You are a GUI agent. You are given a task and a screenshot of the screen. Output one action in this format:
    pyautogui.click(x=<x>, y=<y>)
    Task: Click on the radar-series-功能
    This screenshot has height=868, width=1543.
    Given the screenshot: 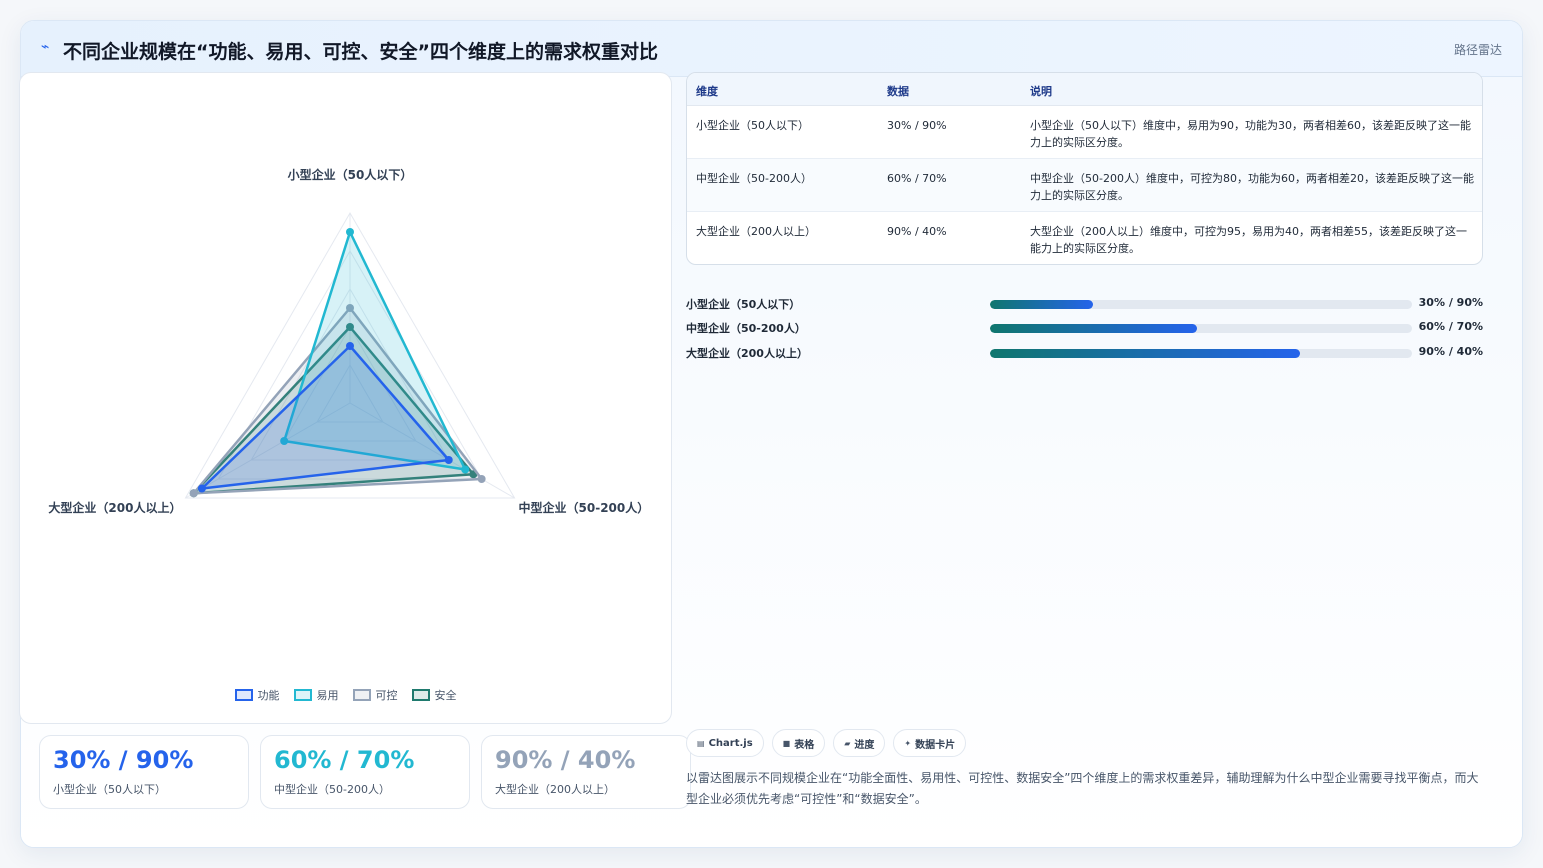 What is the action you would take?
    pyautogui.click(x=325, y=417)
    